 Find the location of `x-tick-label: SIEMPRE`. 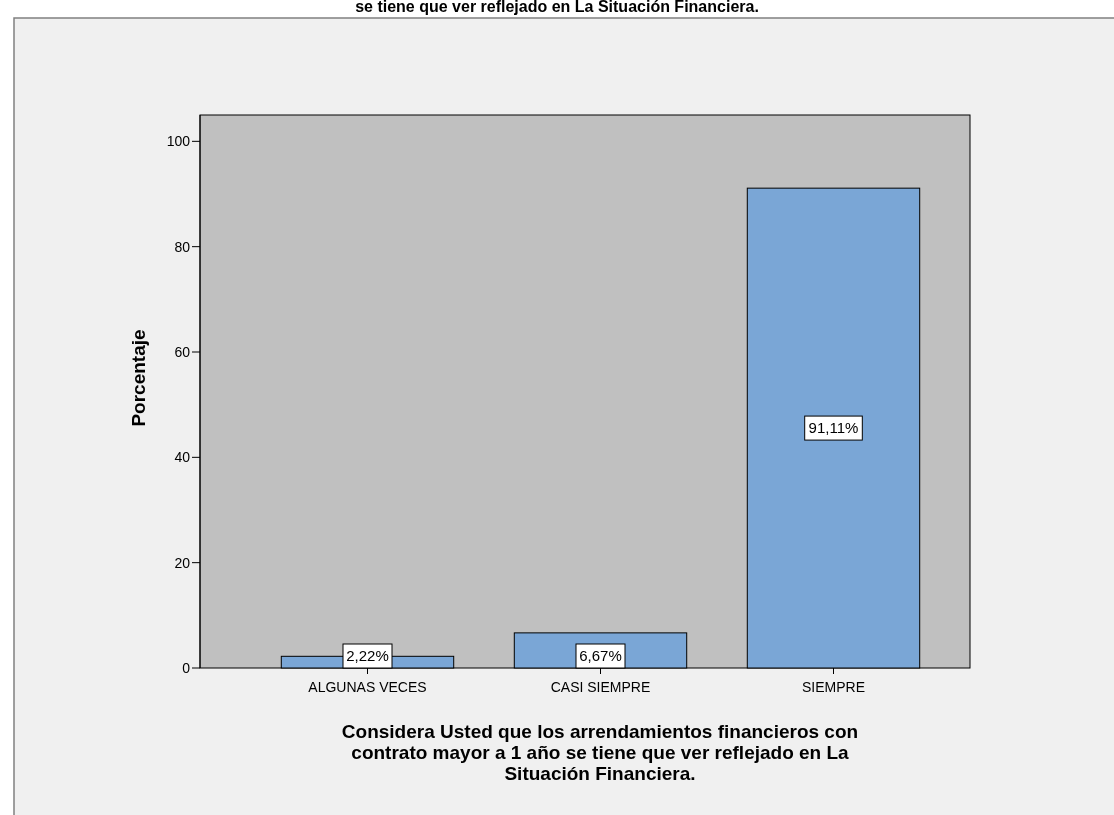

x-tick-label: SIEMPRE is located at coordinates (833, 687).